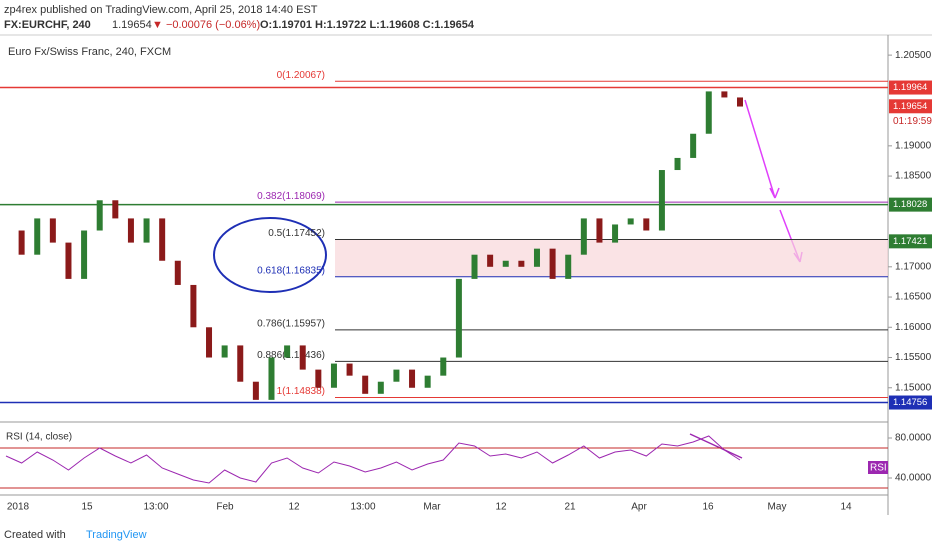 The height and width of the screenshot is (555, 932). I want to click on price-label: 1.19964, so click(910, 87).